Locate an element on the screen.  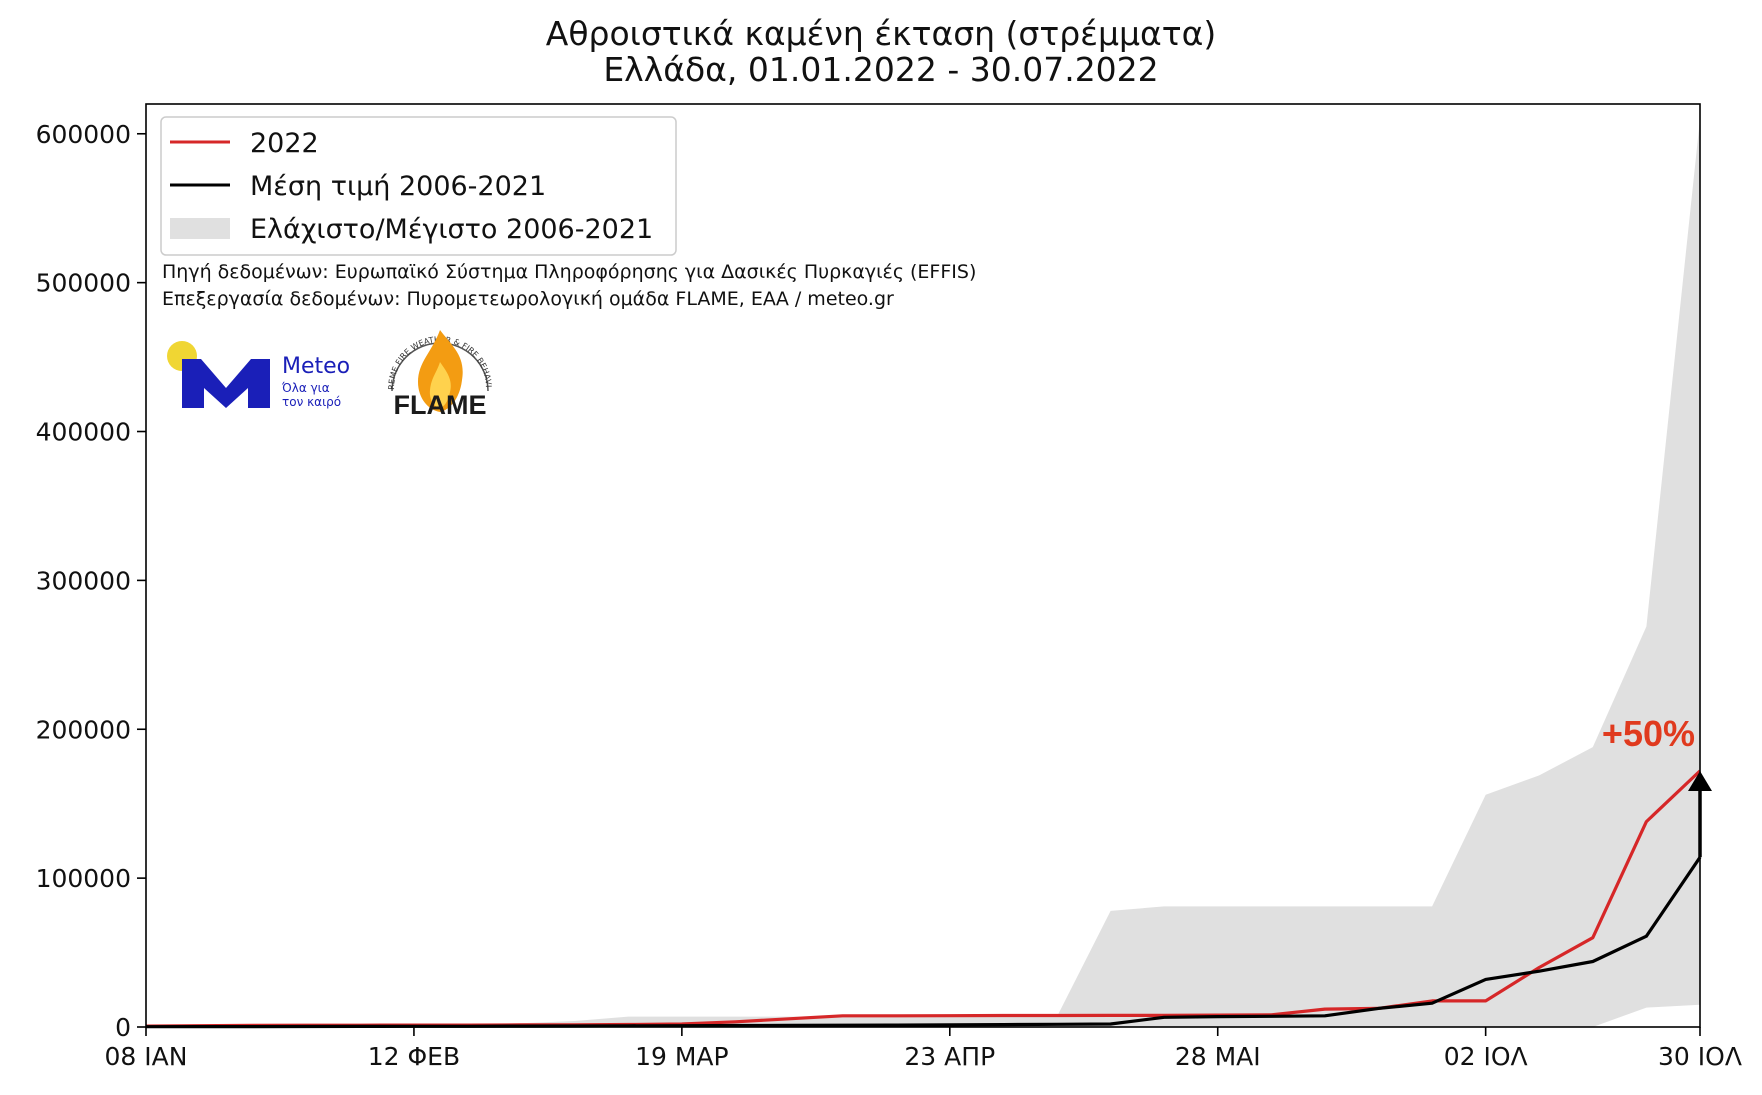
chart-subtitle: Ελλάδα, 01.01.2022 - 30.07.2022 is located at coordinates (881, 69).